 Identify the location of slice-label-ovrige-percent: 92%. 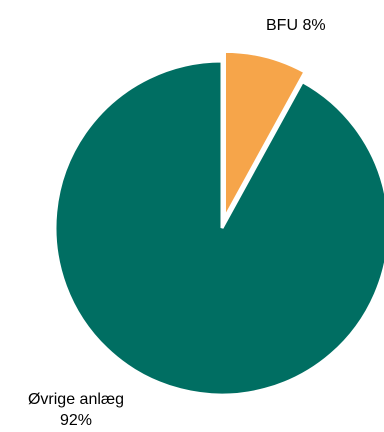
(76, 420).